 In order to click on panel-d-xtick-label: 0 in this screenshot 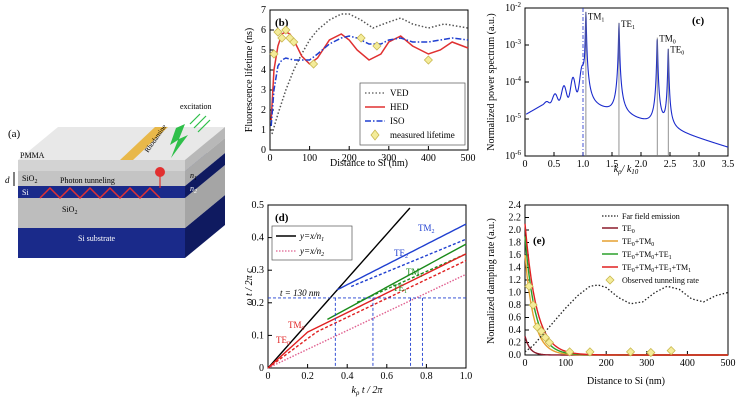, I will do `click(268, 376)`.